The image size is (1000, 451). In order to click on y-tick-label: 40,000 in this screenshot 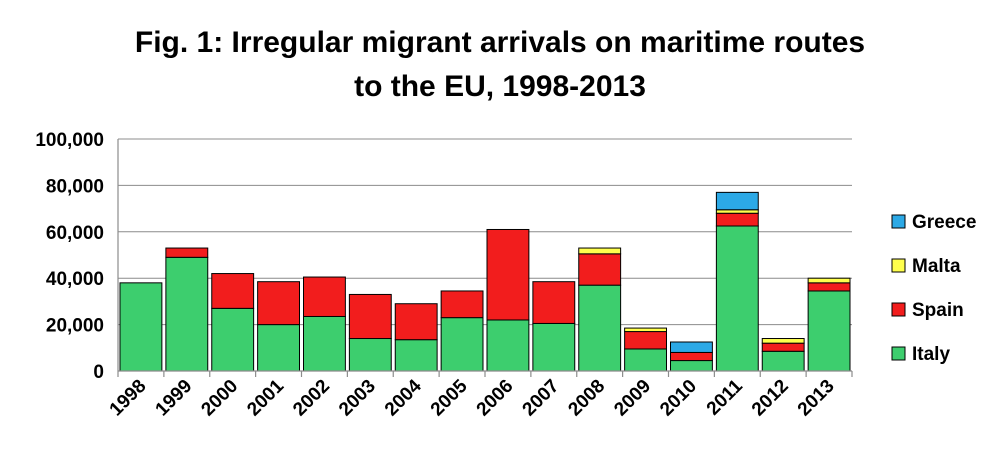, I will do `click(75, 279)`.